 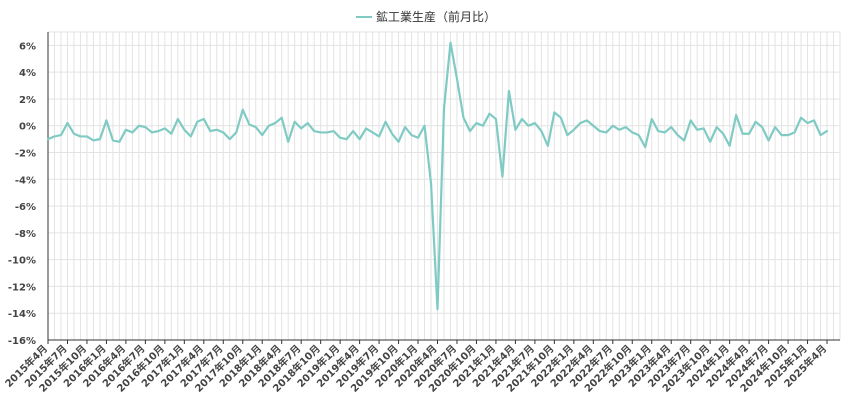 I want to click on legend: 鉱工業生産（前月比）, so click(x=426, y=16).